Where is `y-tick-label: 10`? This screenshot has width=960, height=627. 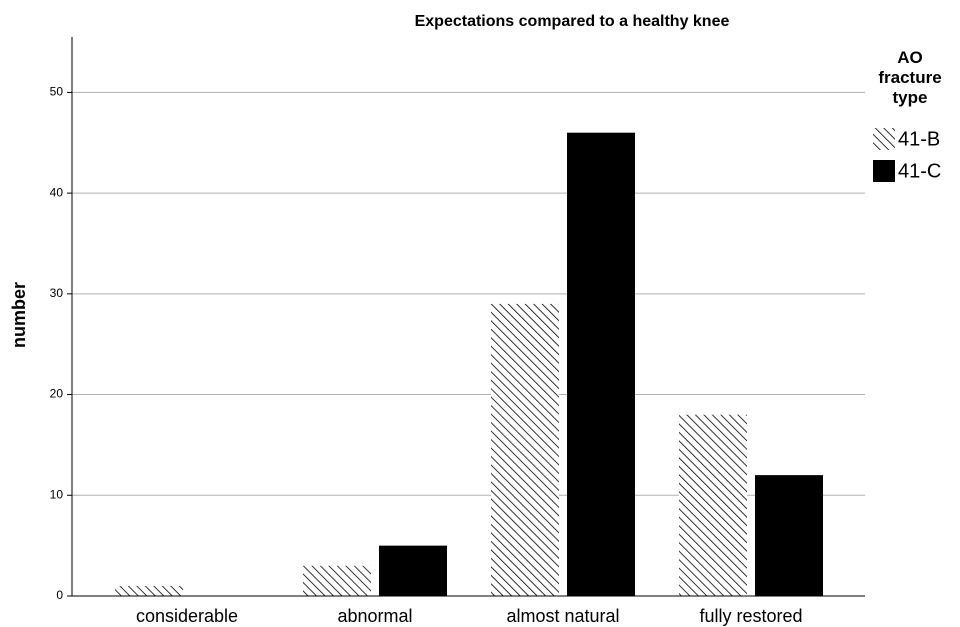 y-tick-label: 10 is located at coordinates (57, 494).